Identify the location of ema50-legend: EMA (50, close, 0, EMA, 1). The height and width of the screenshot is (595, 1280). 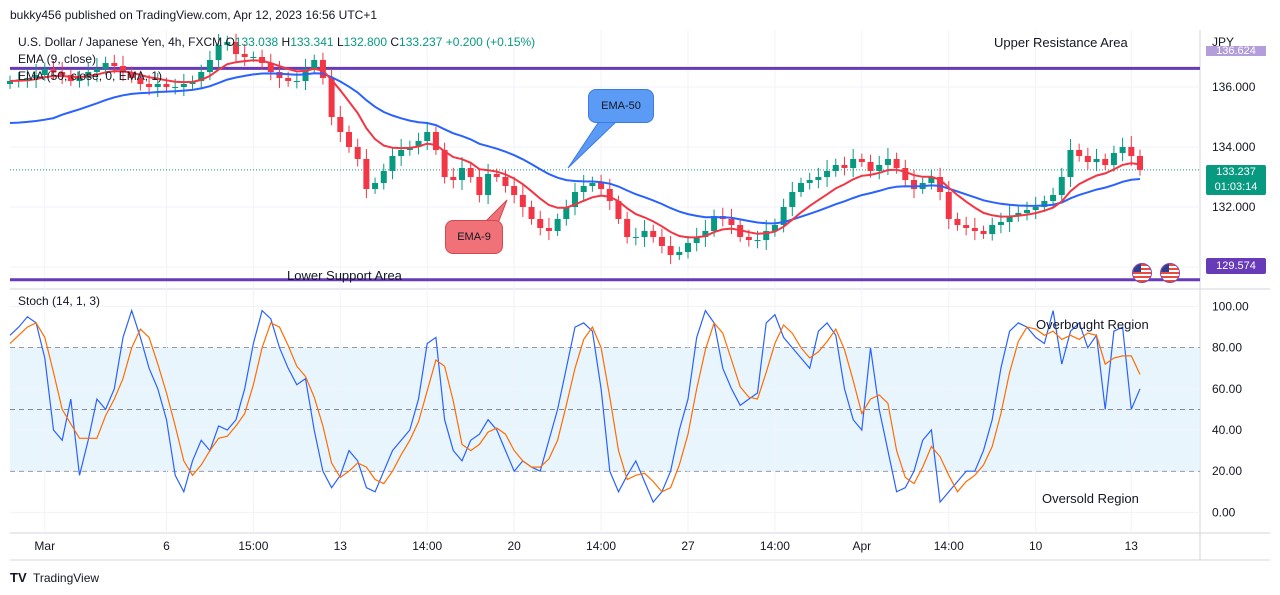
(90, 76).